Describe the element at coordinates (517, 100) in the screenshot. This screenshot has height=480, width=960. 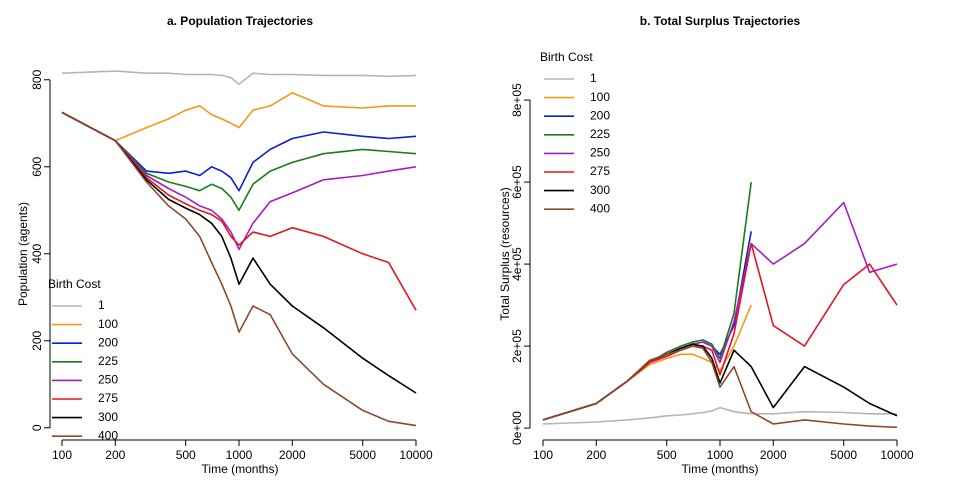
I see `y-tick-label: 8e+05` at that location.